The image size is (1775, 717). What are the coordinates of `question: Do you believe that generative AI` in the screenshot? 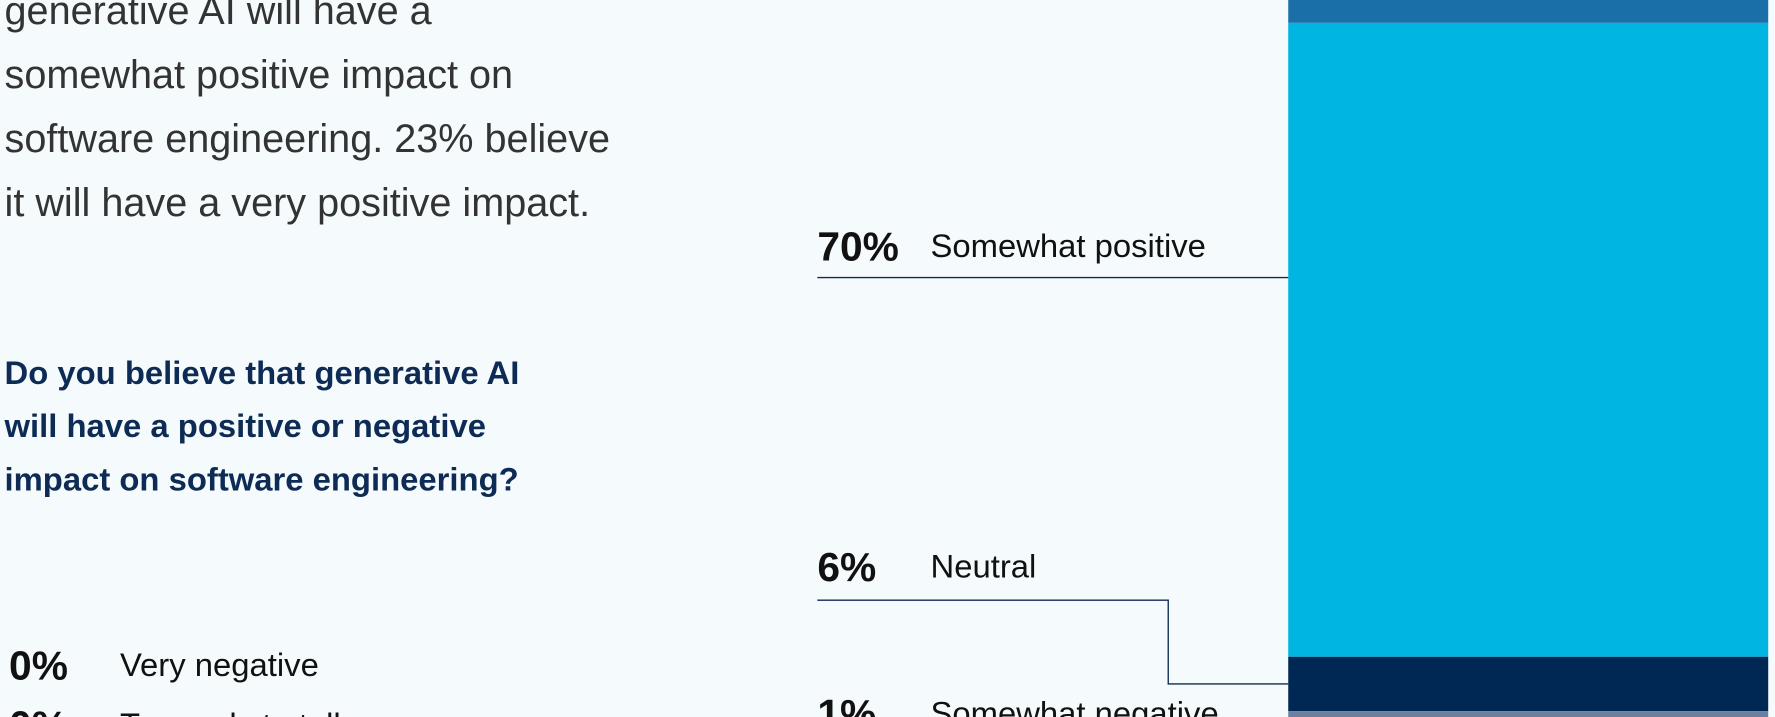 It's located at (262, 372).